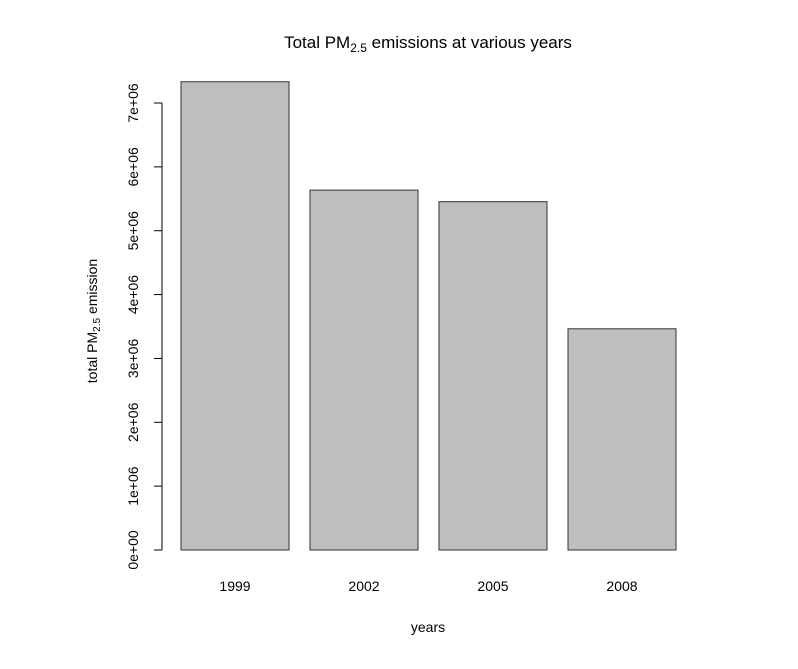  Describe the element at coordinates (364, 370) in the screenshot. I see `bar-2002` at that location.